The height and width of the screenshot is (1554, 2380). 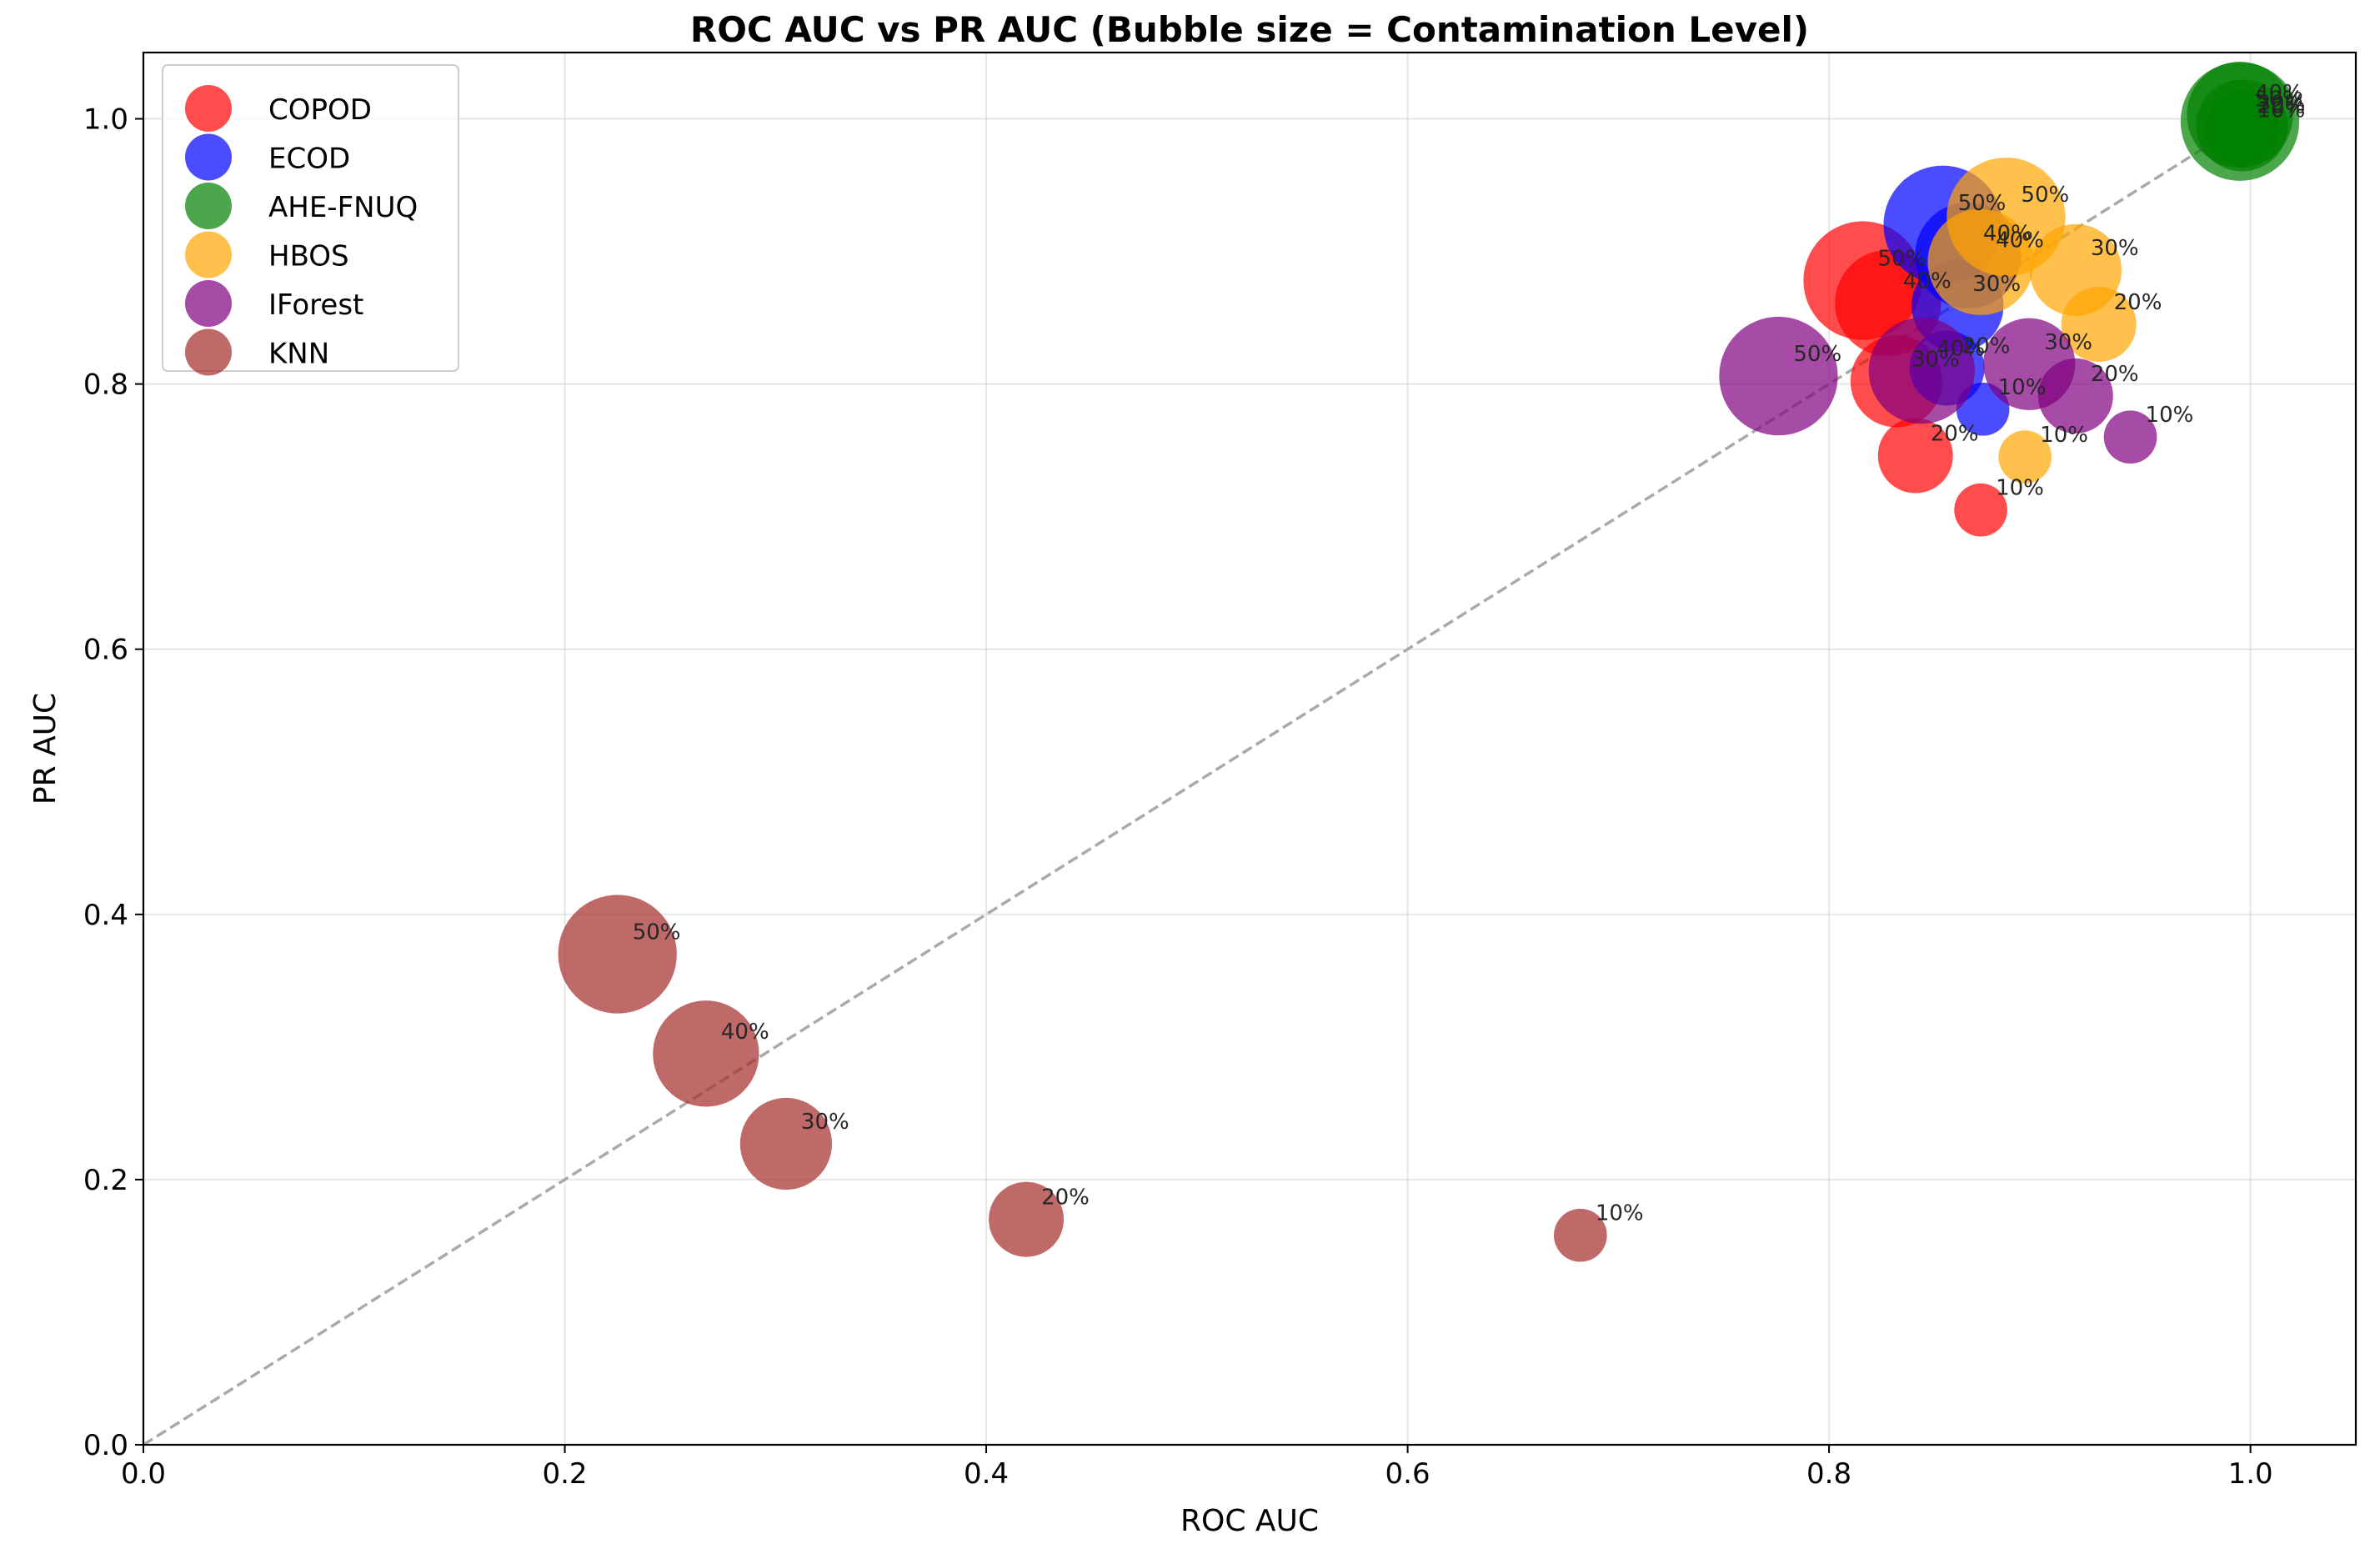 What do you see at coordinates (1408, 1474) in the screenshot?
I see `x-tick-label: 0.6` at bounding box center [1408, 1474].